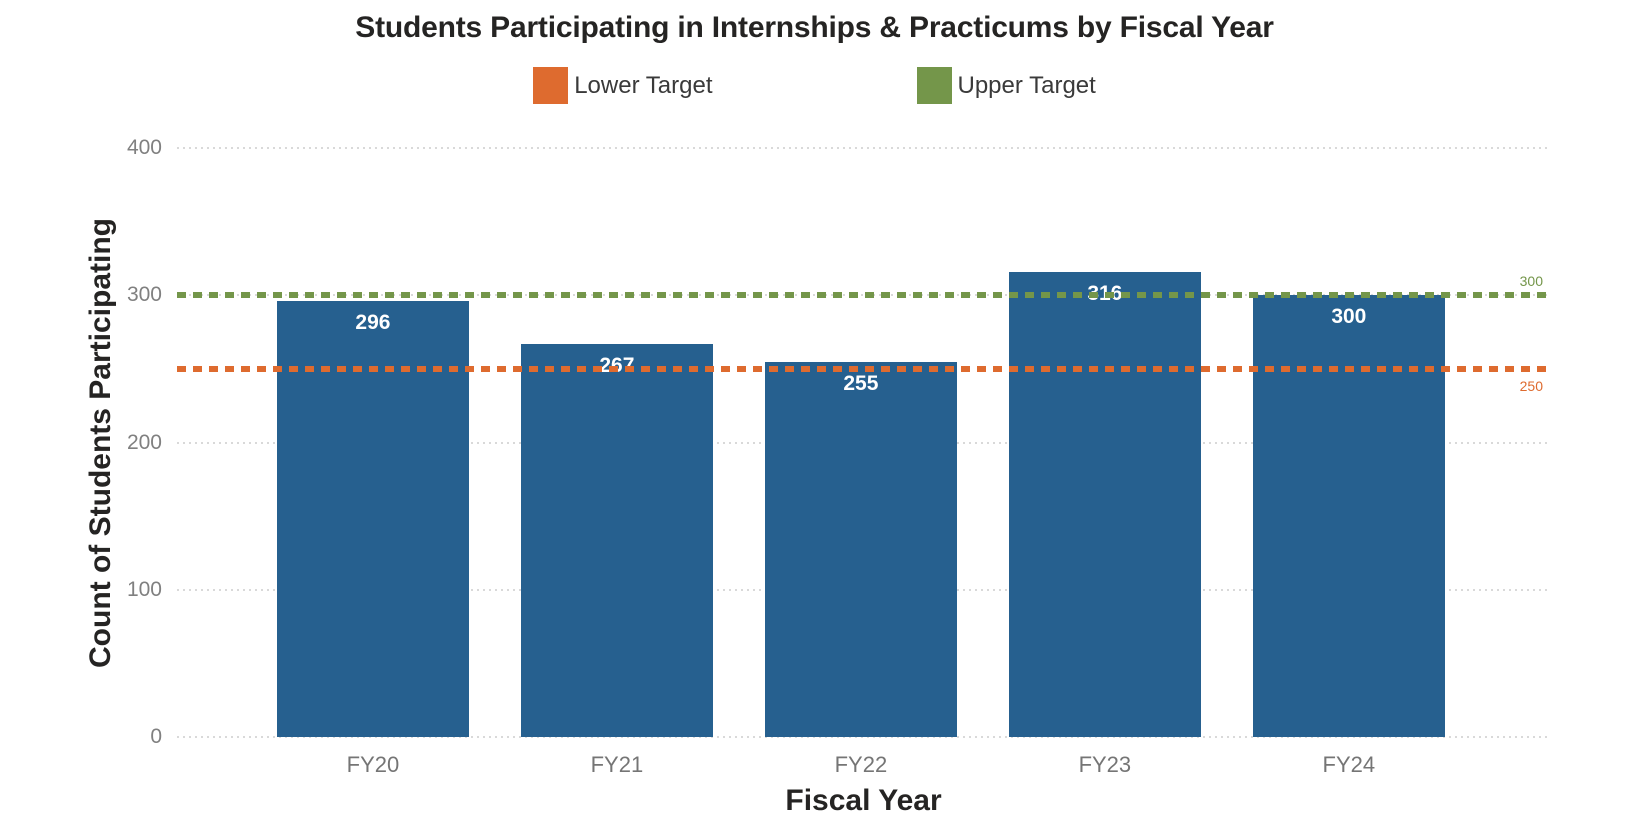  I want to click on x-tick-label-fy22: FY22, so click(861, 764).